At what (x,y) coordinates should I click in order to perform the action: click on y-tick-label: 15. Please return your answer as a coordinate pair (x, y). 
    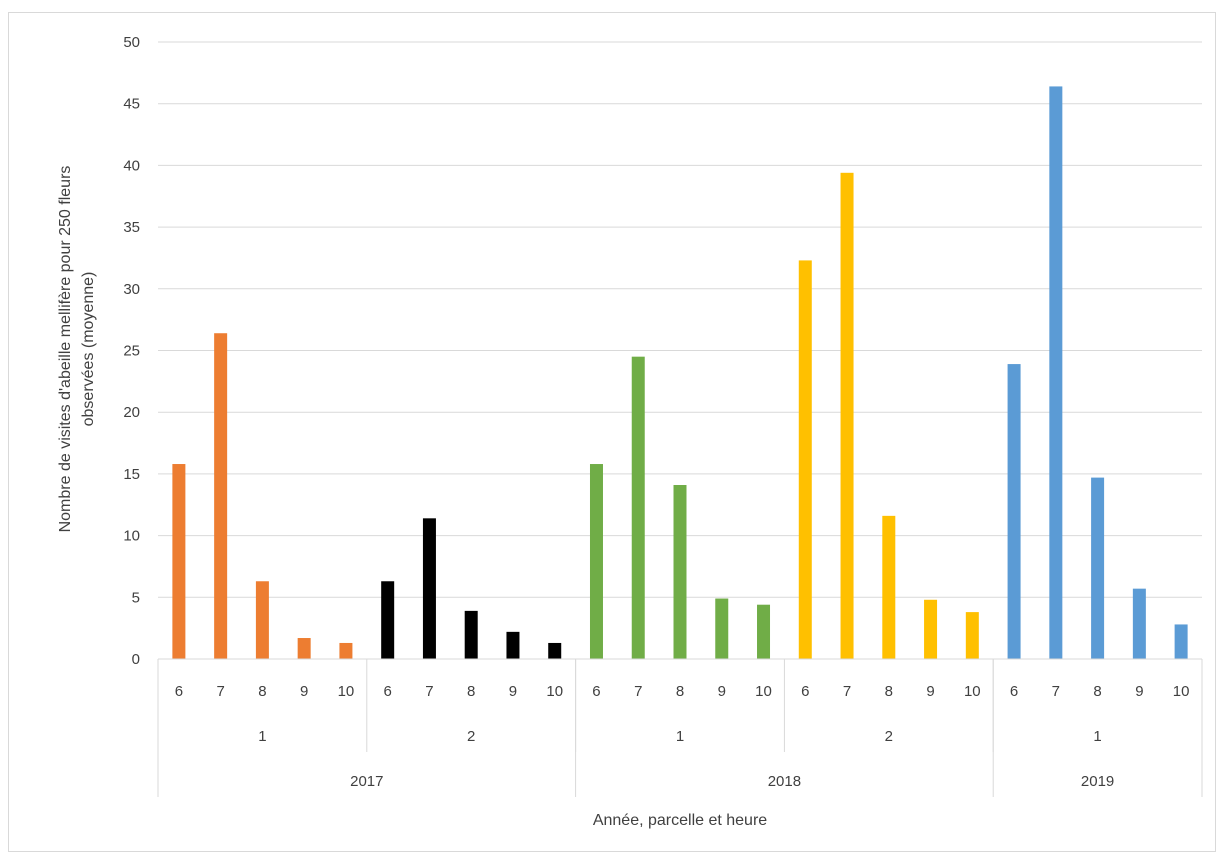
    Looking at the image, I should click on (131, 474).